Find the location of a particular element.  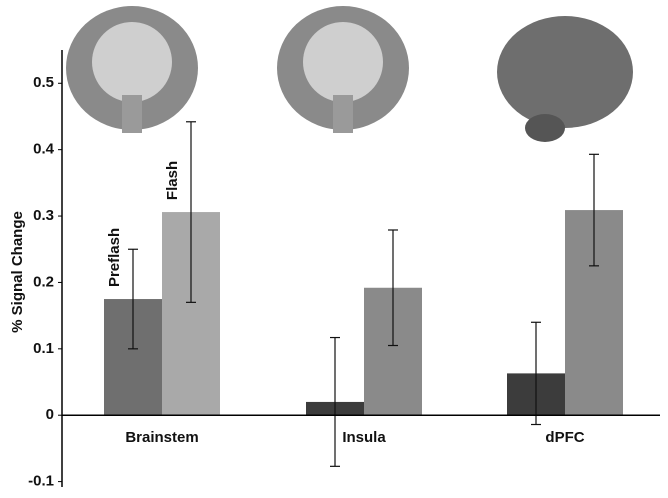

y-tick-label: 0.3 is located at coordinates (43, 215).